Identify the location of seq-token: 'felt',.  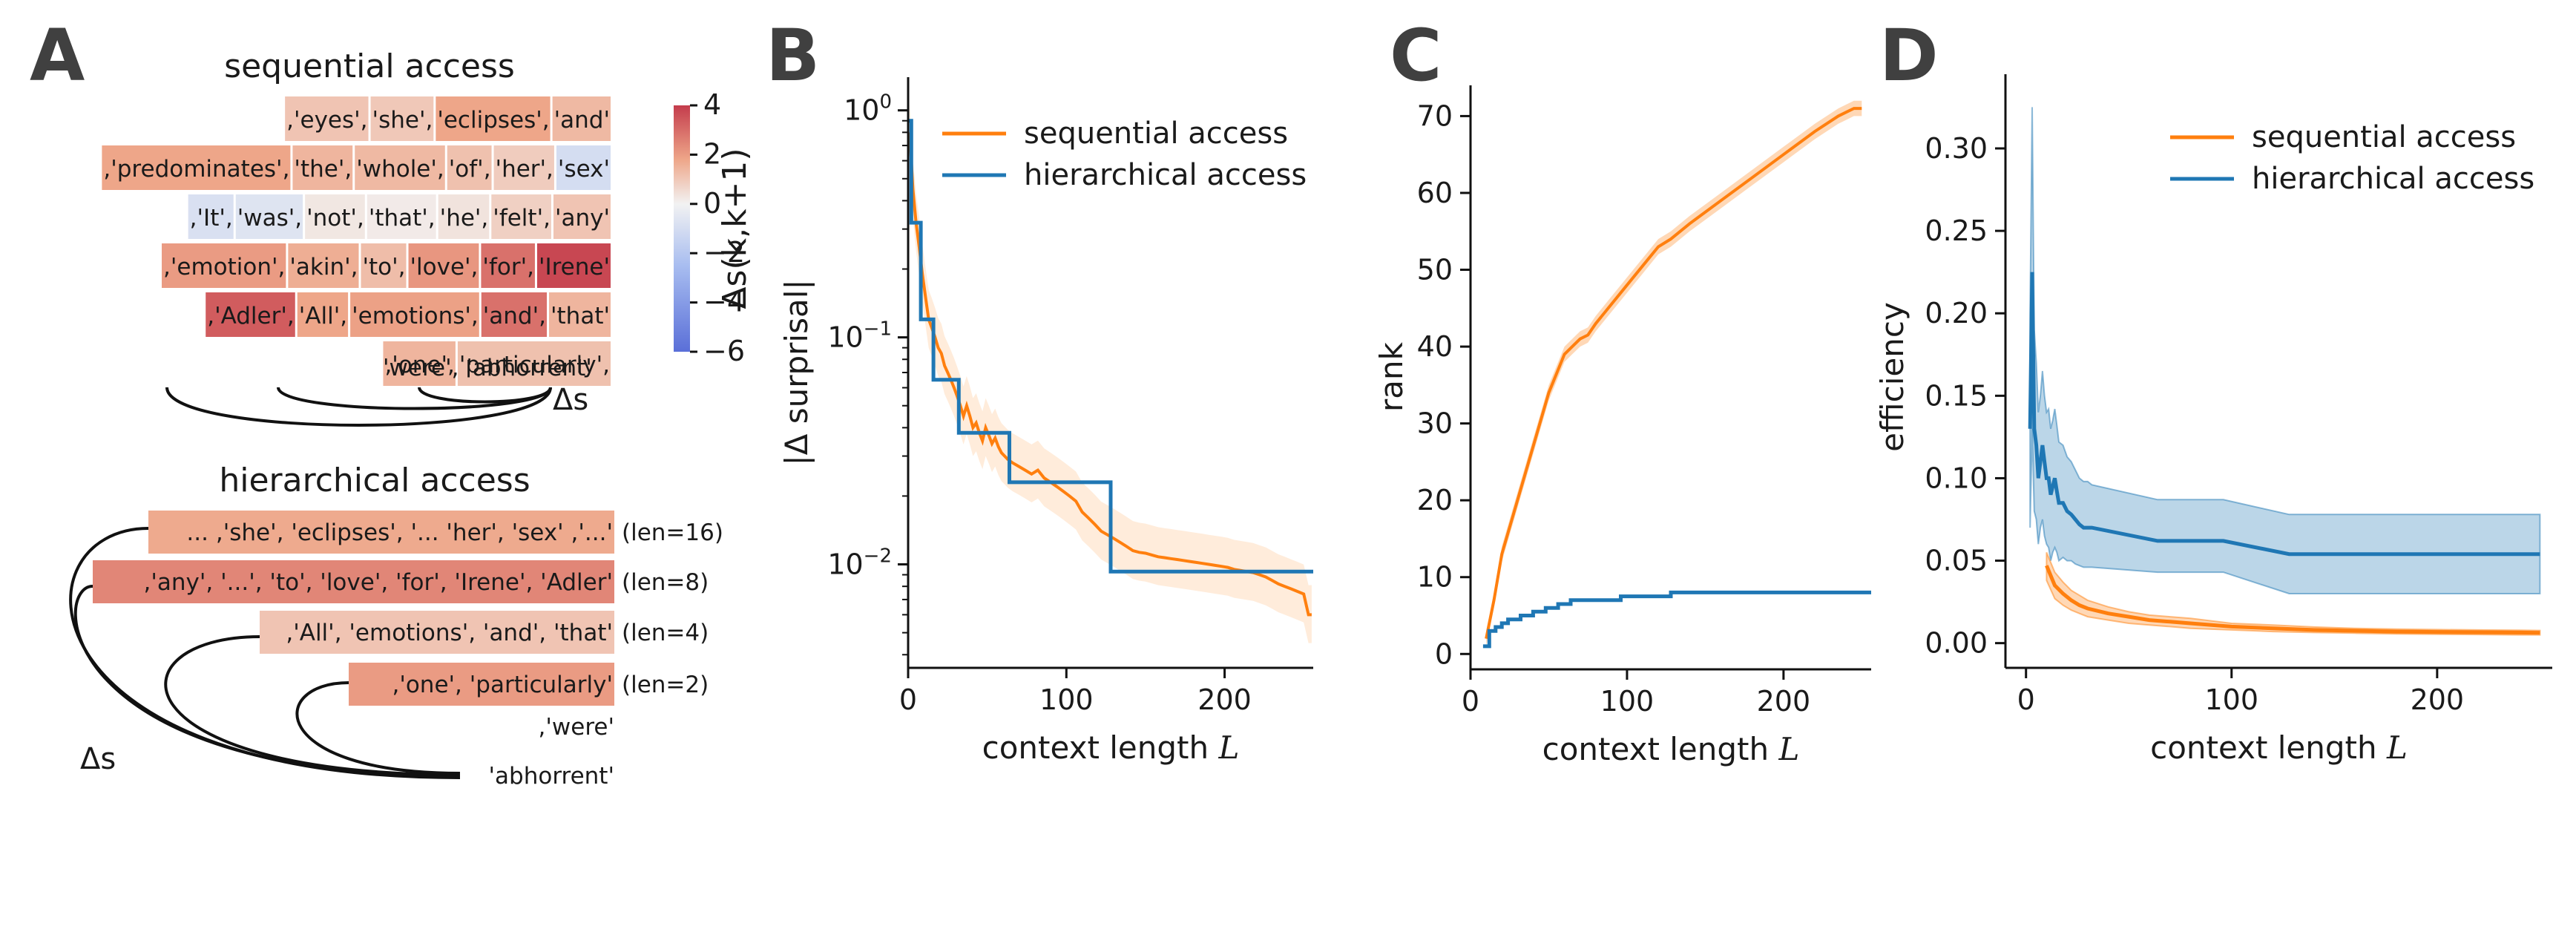
(522, 218).